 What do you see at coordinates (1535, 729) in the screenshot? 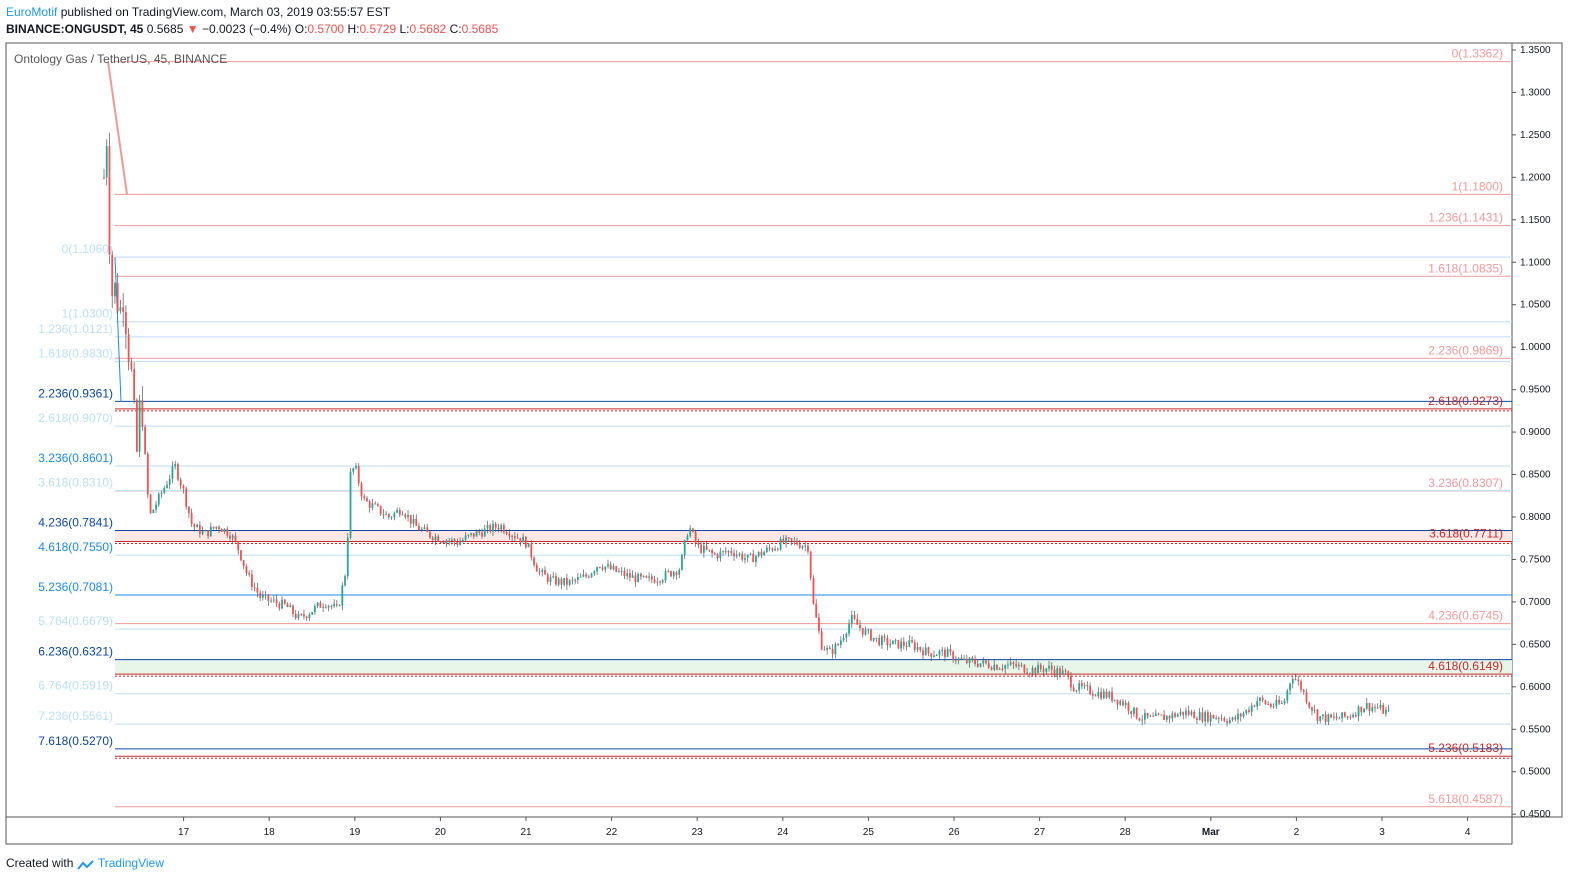
I see `y-tick-label: 0.5500` at bounding box center [1535, 729].